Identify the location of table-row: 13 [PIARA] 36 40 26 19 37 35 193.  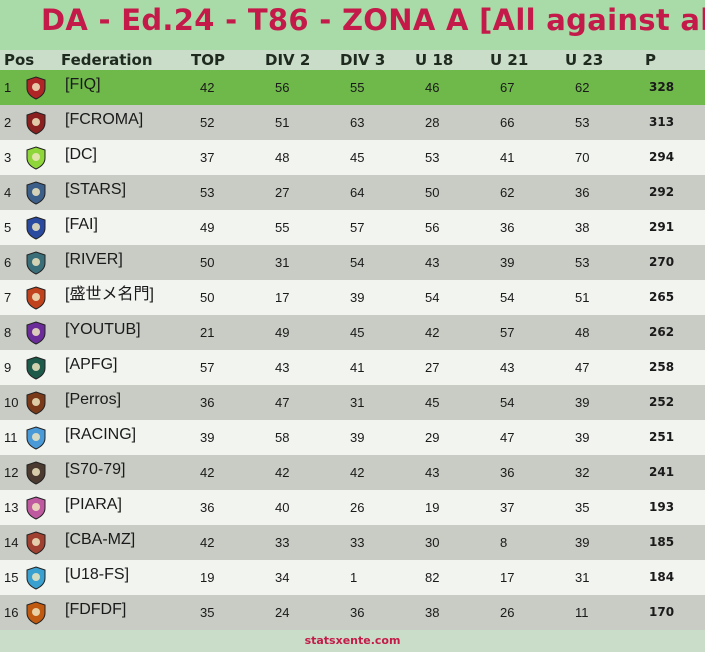
(352, 507).